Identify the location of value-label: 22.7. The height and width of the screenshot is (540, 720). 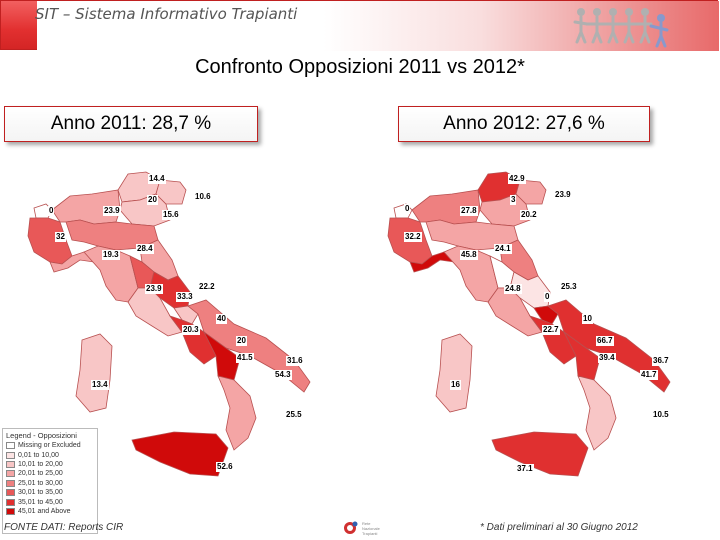
(551, 330).